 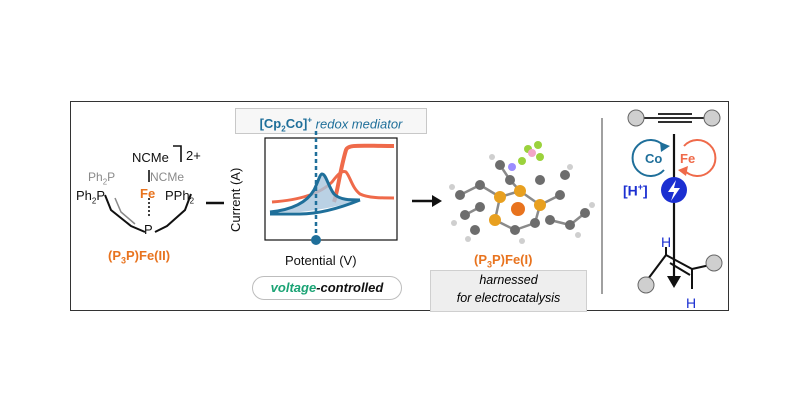 What do you see at coordinates (173, 213) in the screenshot?
I see `backbone-right` at bounding box center [173, 213].